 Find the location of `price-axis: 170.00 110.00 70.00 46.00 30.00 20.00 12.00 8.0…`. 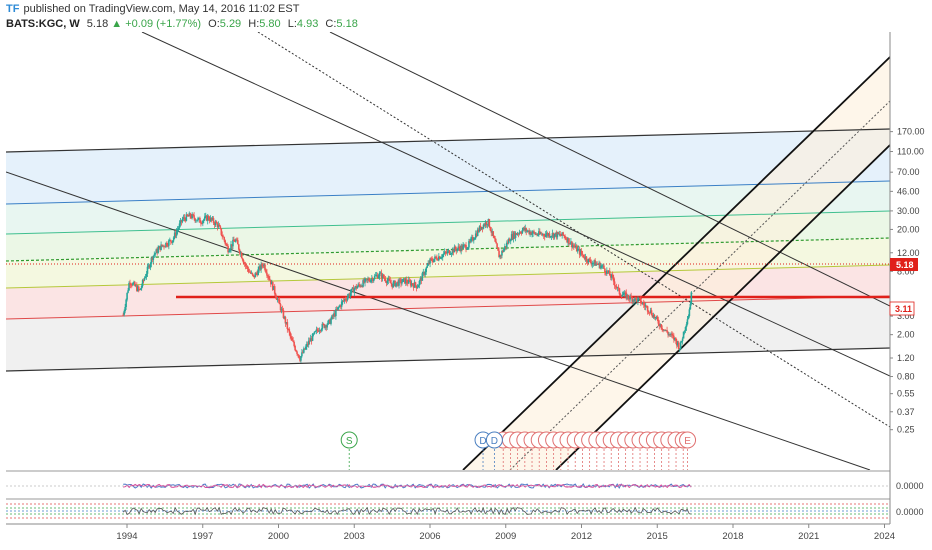

price-axis: 170.00 110.00 70.00 46.00 30.00 20.00 12.00 8.0… is located at coordinates (907, 278).